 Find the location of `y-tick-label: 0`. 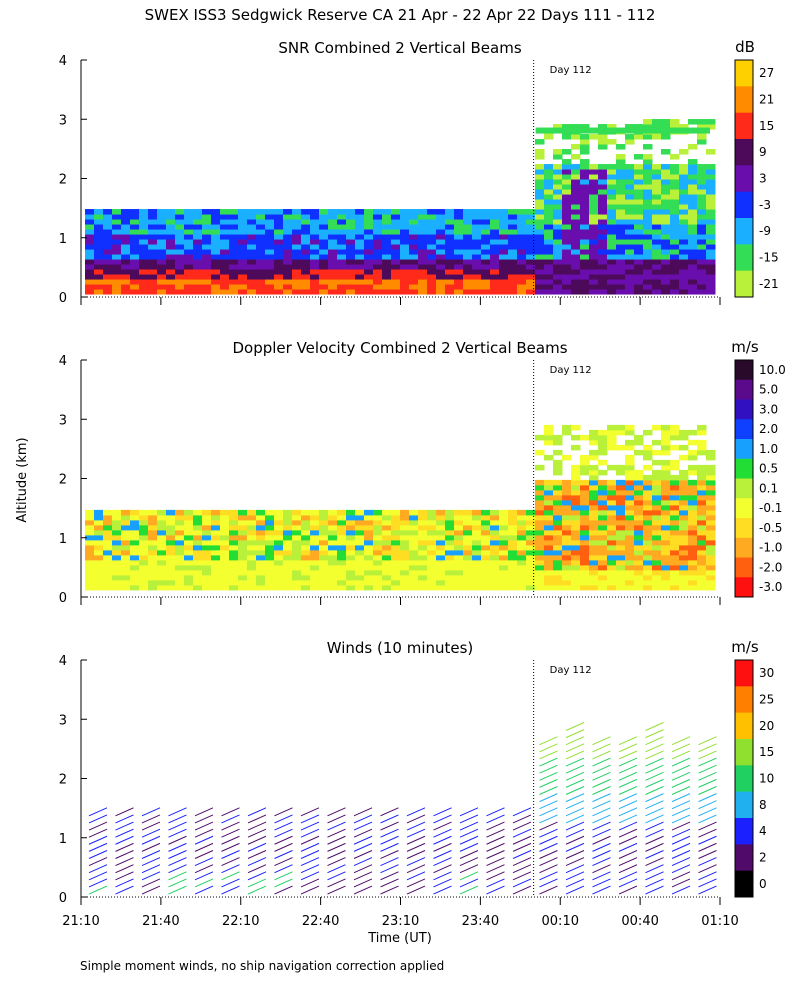

y-tick-label: 0 is located at coordinates (63, 298).